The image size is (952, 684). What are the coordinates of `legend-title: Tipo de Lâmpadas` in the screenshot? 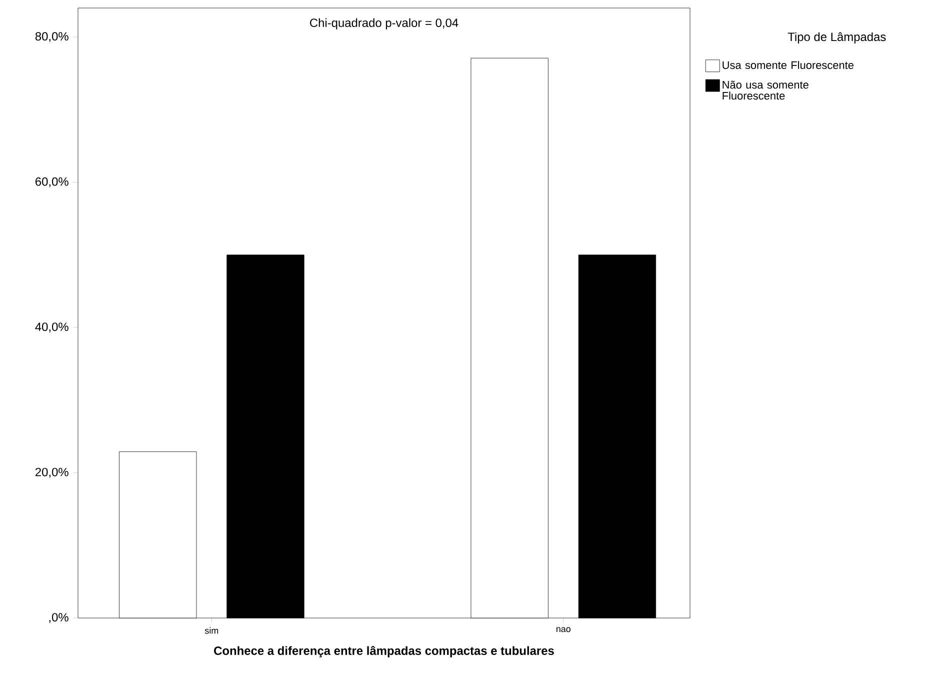 It's located at (837, 38).